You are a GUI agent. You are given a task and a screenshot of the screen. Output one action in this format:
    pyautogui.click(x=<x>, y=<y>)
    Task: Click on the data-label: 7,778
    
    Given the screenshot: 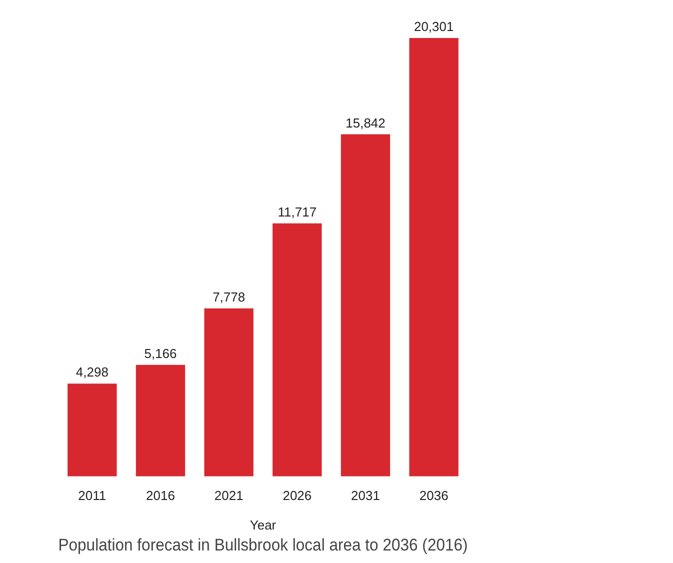 What is the action you would take?
    pyautogui.click(x=229, y=297)
    